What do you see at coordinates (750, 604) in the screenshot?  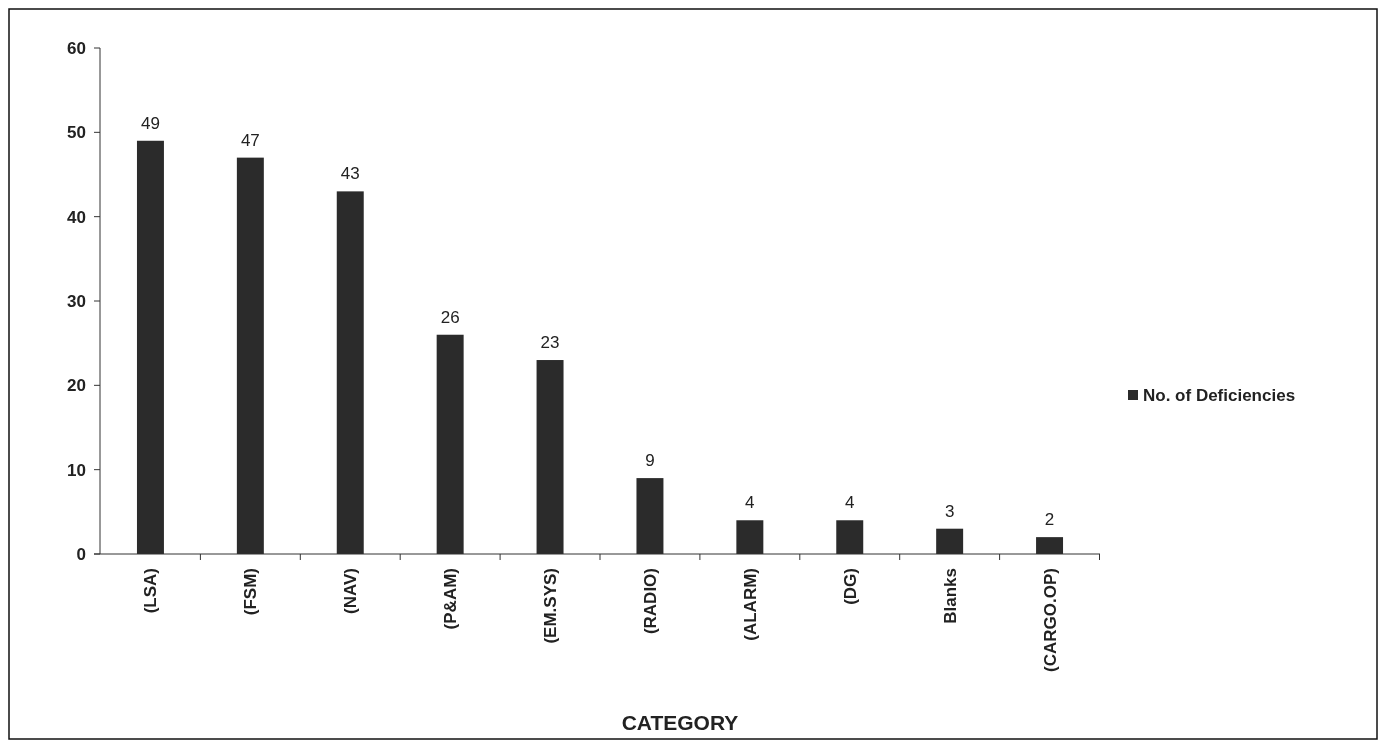 I see `x-tick-label: (ALARM)` at bounding box center [750, 604].